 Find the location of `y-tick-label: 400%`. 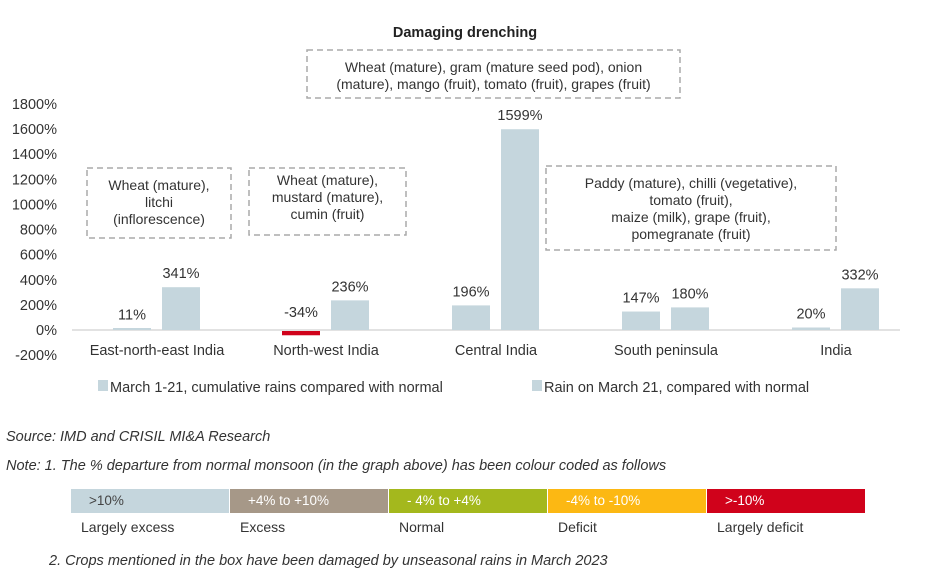

y-tick-label: 400% is located at coordinates (38, 281).